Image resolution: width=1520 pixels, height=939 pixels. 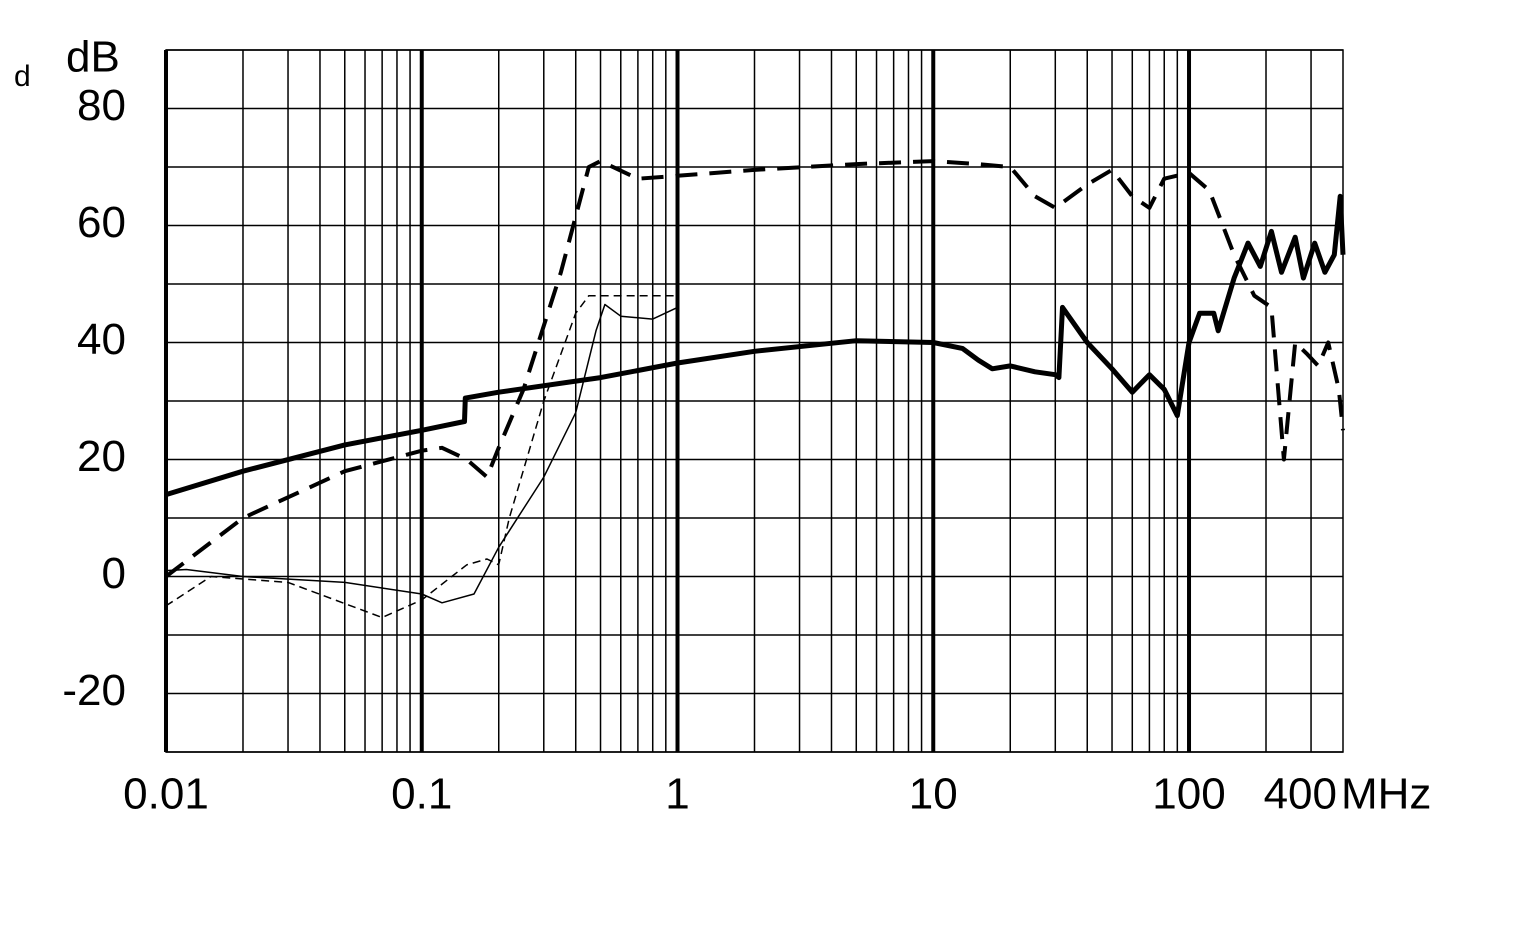 What do you see at coordinates (421, 794) in the screenshot?
I see `x-tick-label: 0.1` at bounding box center [421, 794].